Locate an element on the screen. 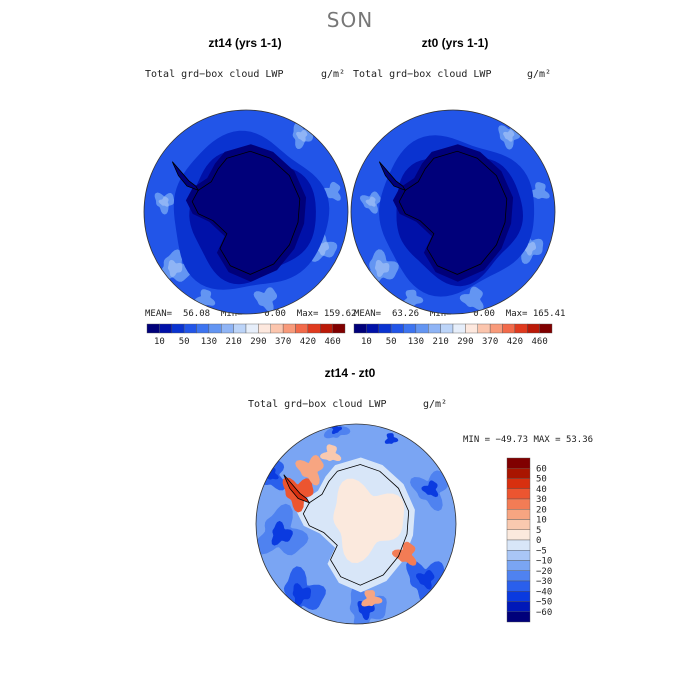 This screenshot has width=700, height=700. panel2-stats: MEAN= 63.26 Min= 0.00 Max= 165.41 is located at coordinates (459, 314).